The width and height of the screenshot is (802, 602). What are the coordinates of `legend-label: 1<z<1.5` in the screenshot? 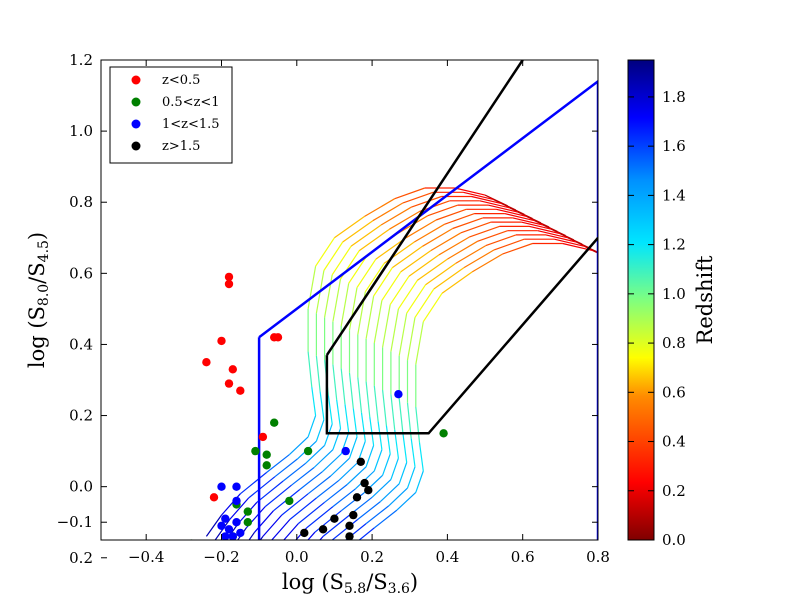 It's located at (191, 124).